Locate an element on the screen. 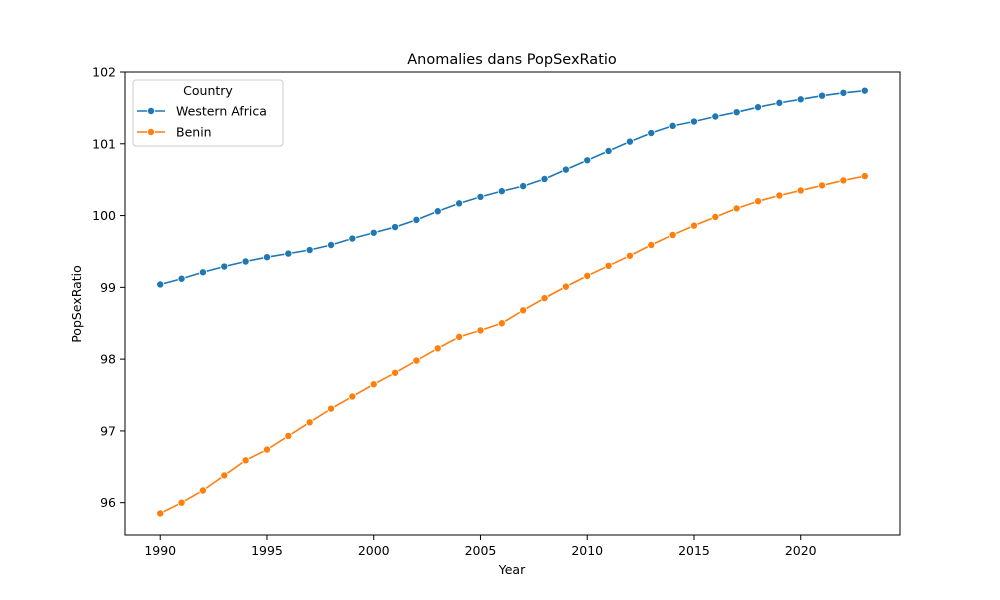 The height and width of the screenshot is (600, 1000). x-tick-label: 2010 is located at coordinates (587, 550).